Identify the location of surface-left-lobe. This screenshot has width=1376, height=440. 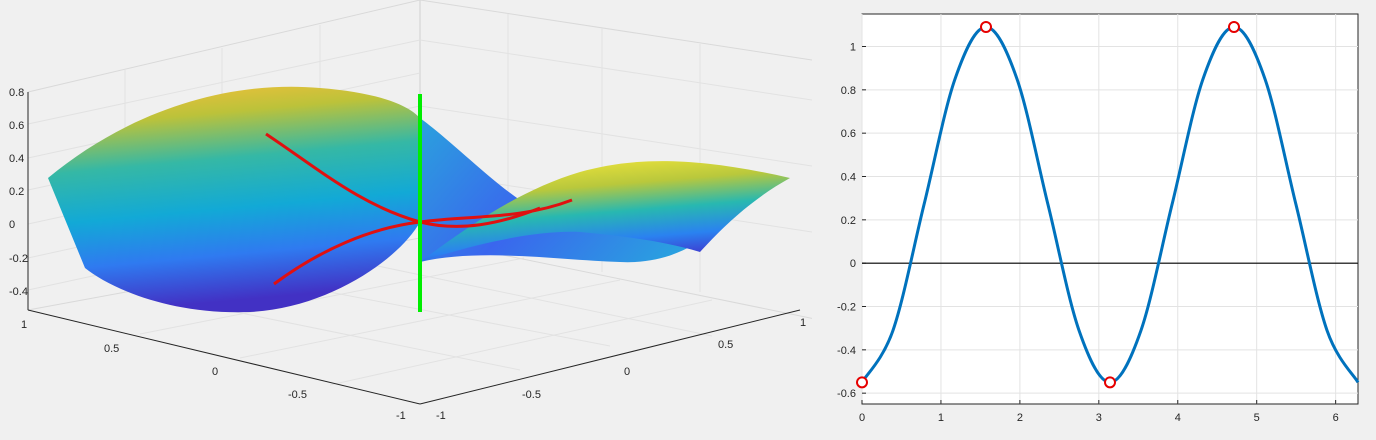
(234, 199).